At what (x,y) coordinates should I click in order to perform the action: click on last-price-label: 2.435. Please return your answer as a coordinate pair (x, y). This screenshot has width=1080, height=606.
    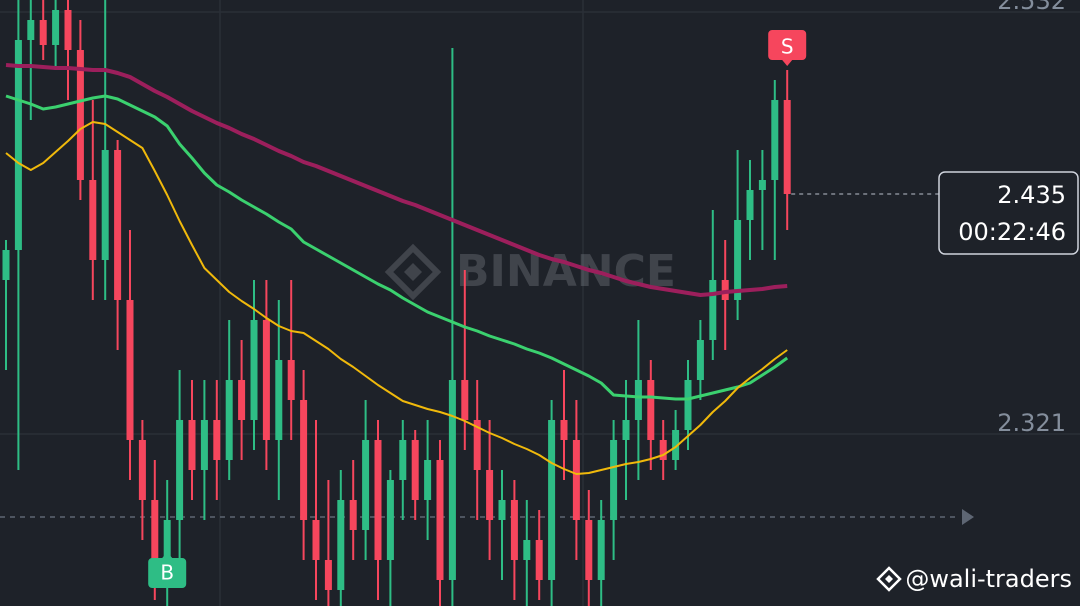
    Looking at the image, I should click on (1031, 195).